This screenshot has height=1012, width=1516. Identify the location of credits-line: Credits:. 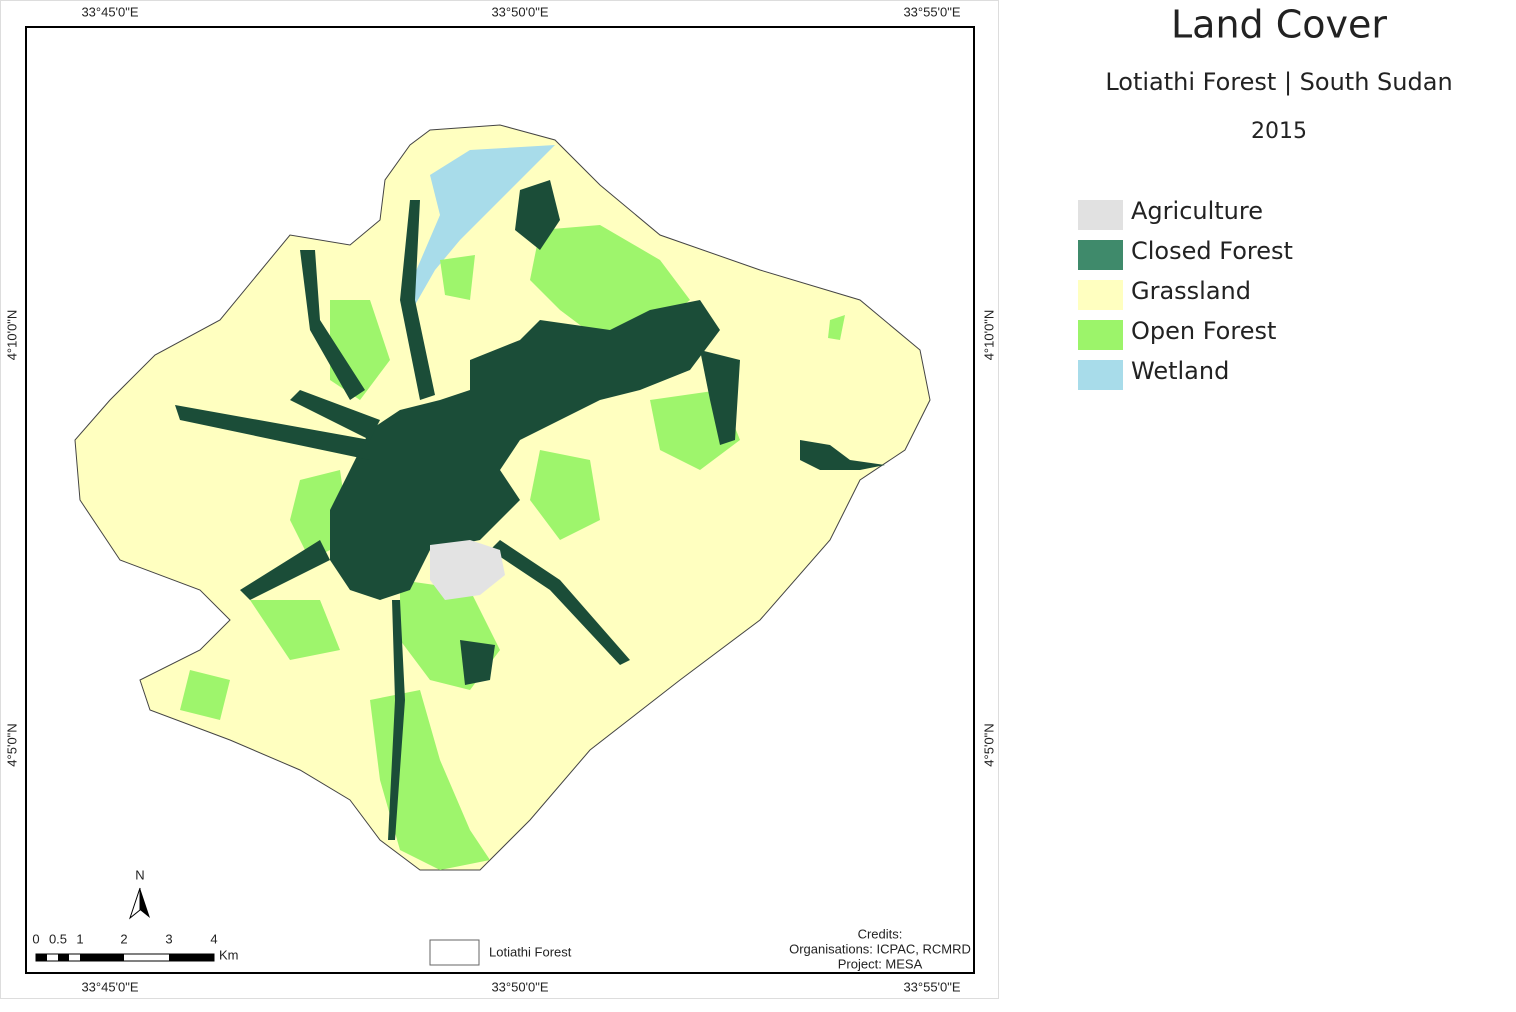
(880, 933).